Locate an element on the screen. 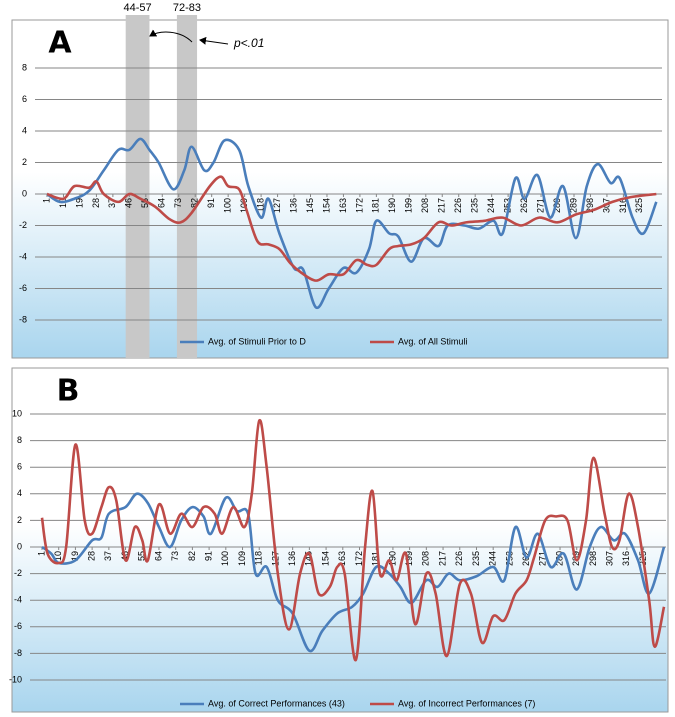 The width and height of the screenshot is (675, 717). series-line is located at coordinates (351, 228).